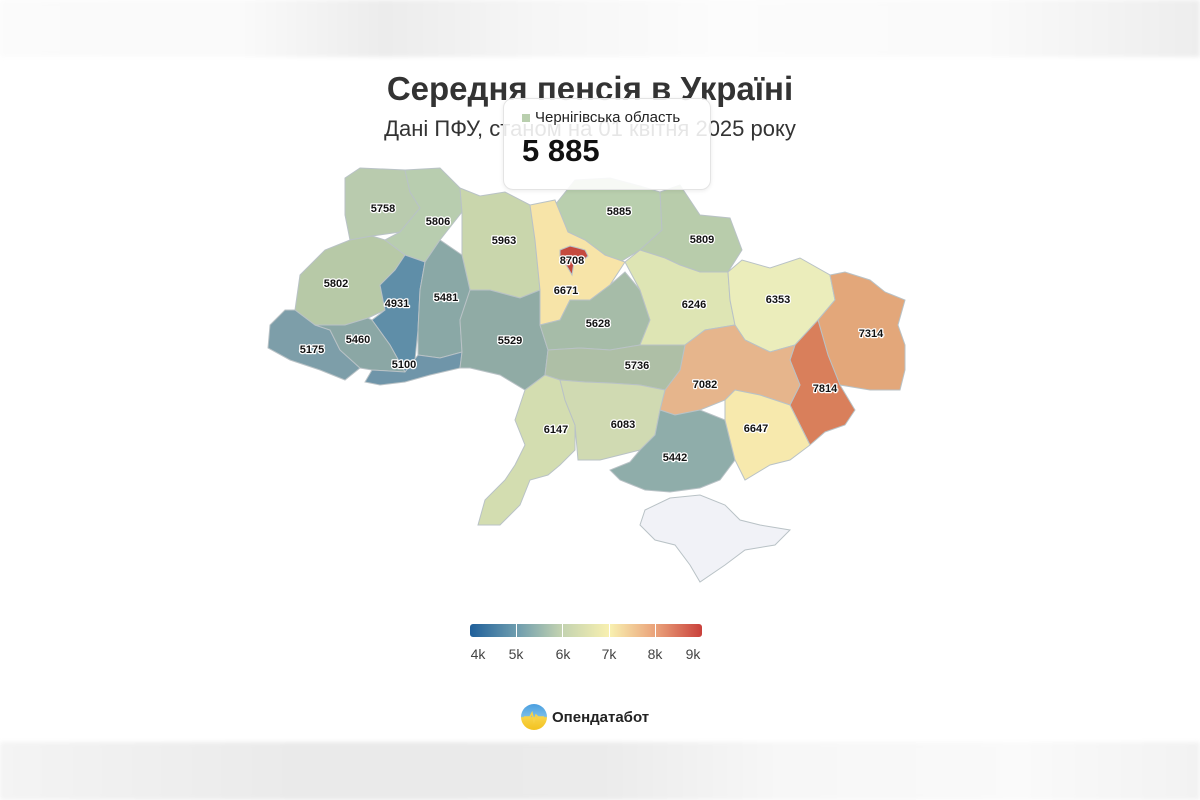 This screenshot has height=800, width=1200. Describe the element at coordinates (601, 717) in the screenshot. I see `brand-name: Опендатабот` at that location.